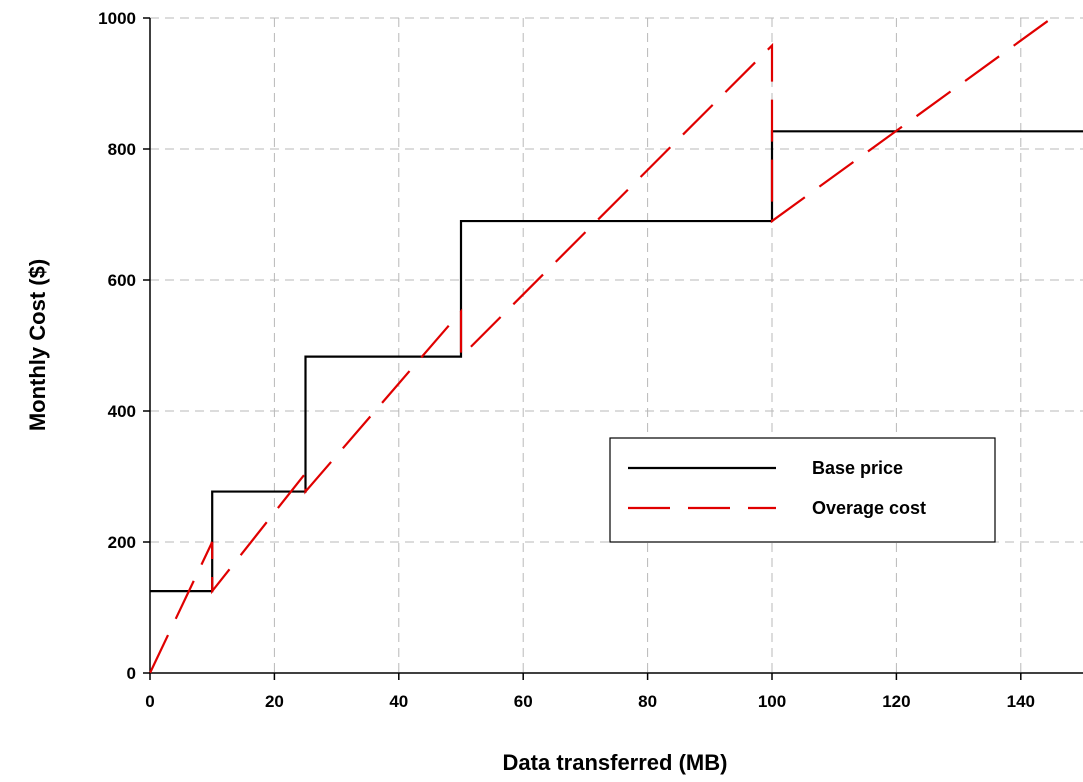  Describe the element at coordinates (523, 701) in the screenshot. I see `x-tick-label-60: 60` at that location.